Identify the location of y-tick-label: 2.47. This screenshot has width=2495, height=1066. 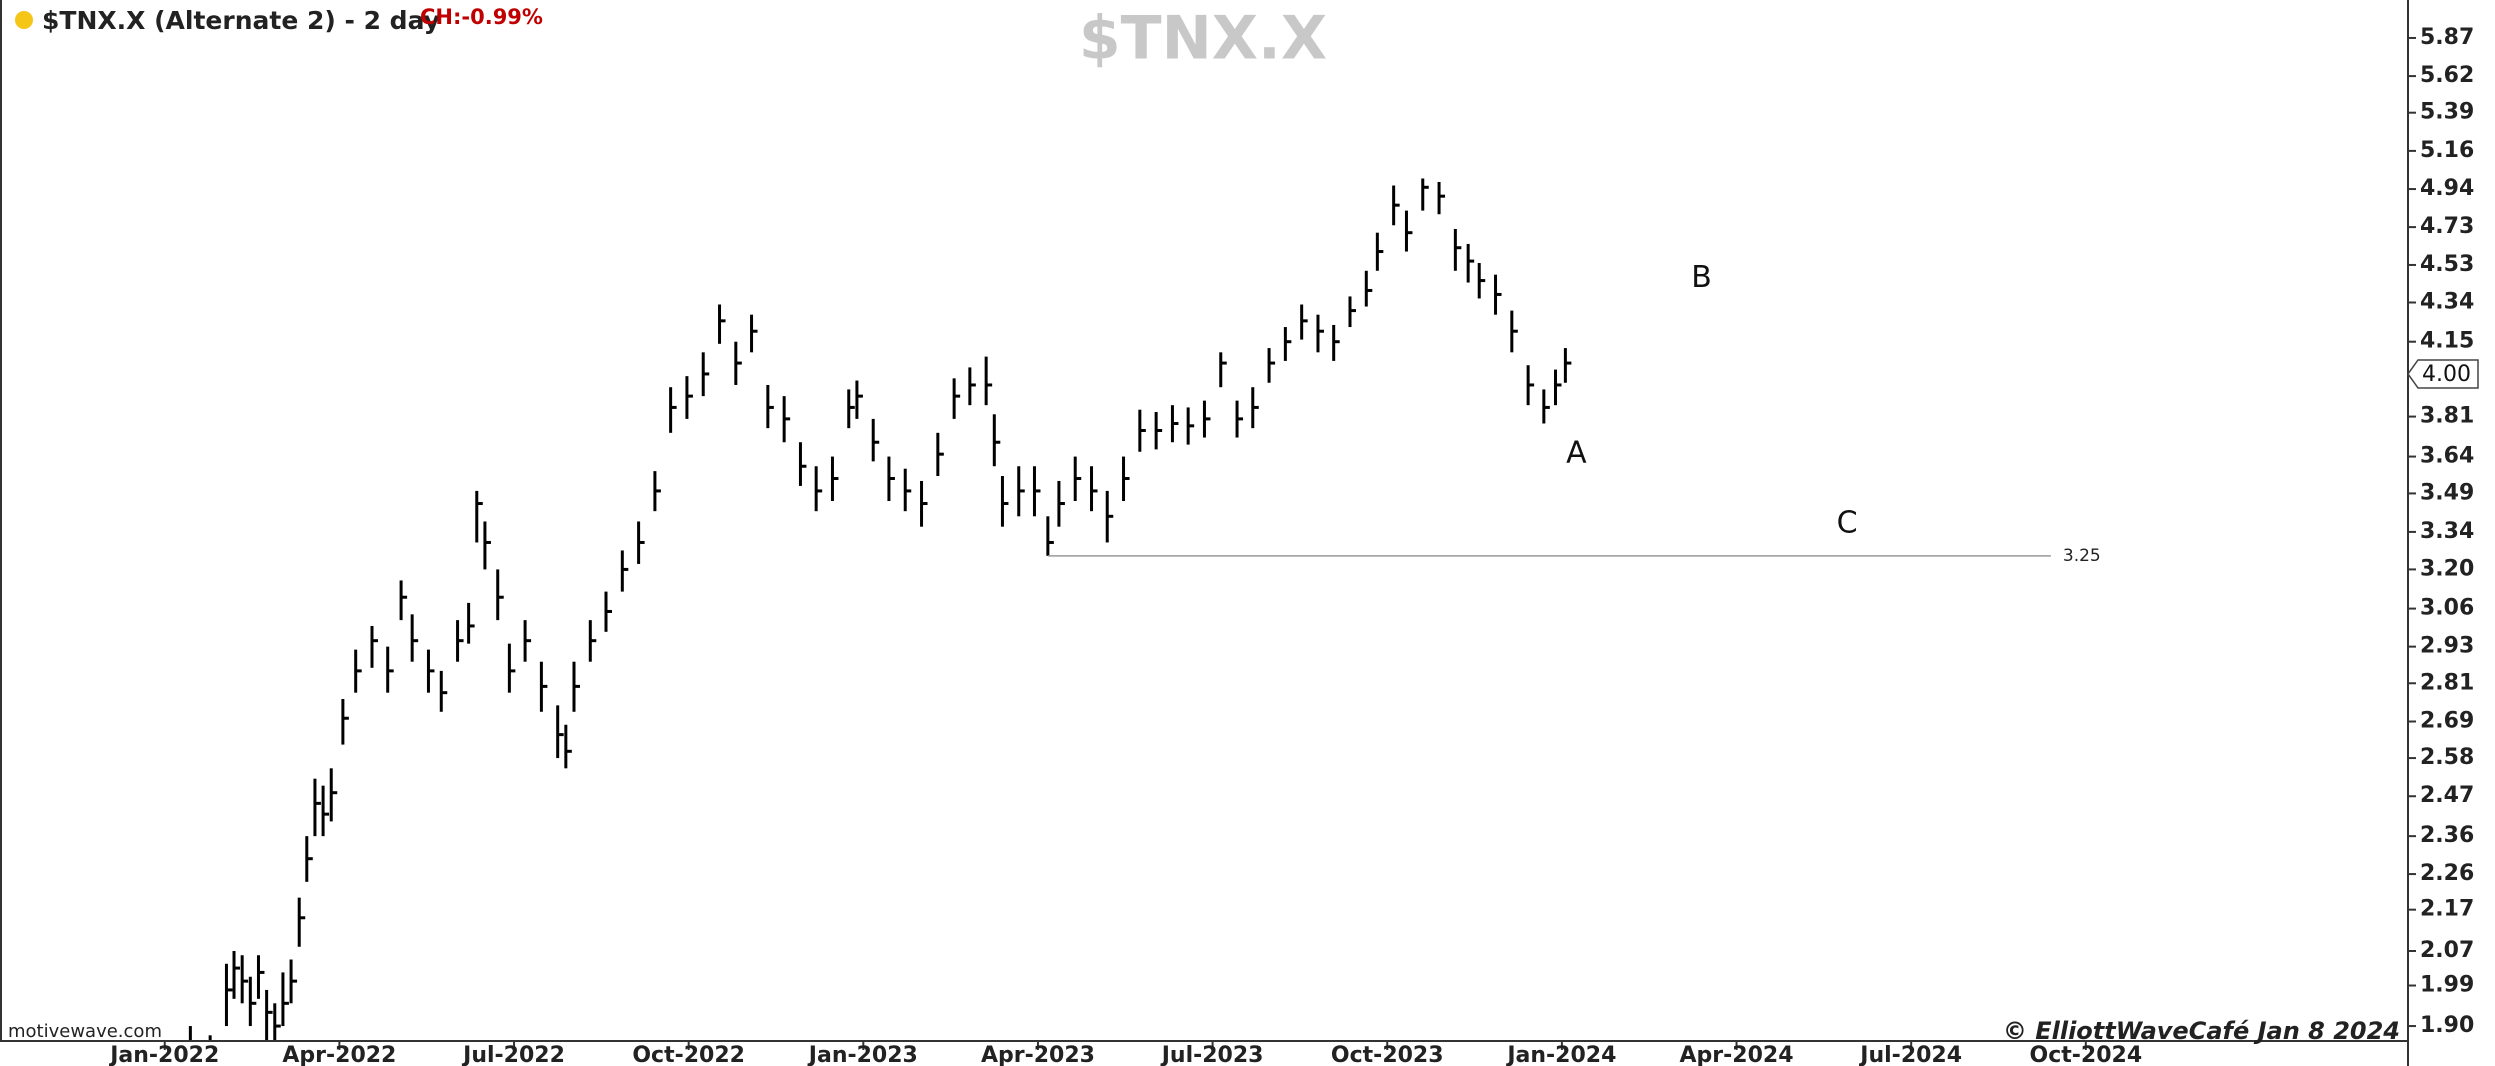
(2447, 795).